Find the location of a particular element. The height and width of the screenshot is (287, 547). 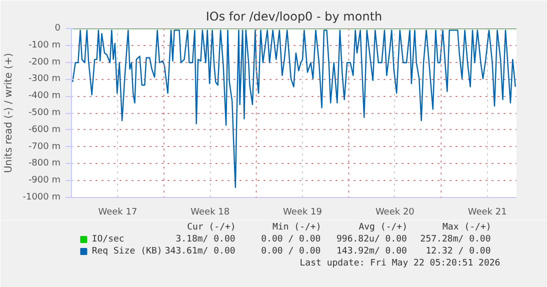

legend-label: IO/sec is located at coordinates (108, 239).